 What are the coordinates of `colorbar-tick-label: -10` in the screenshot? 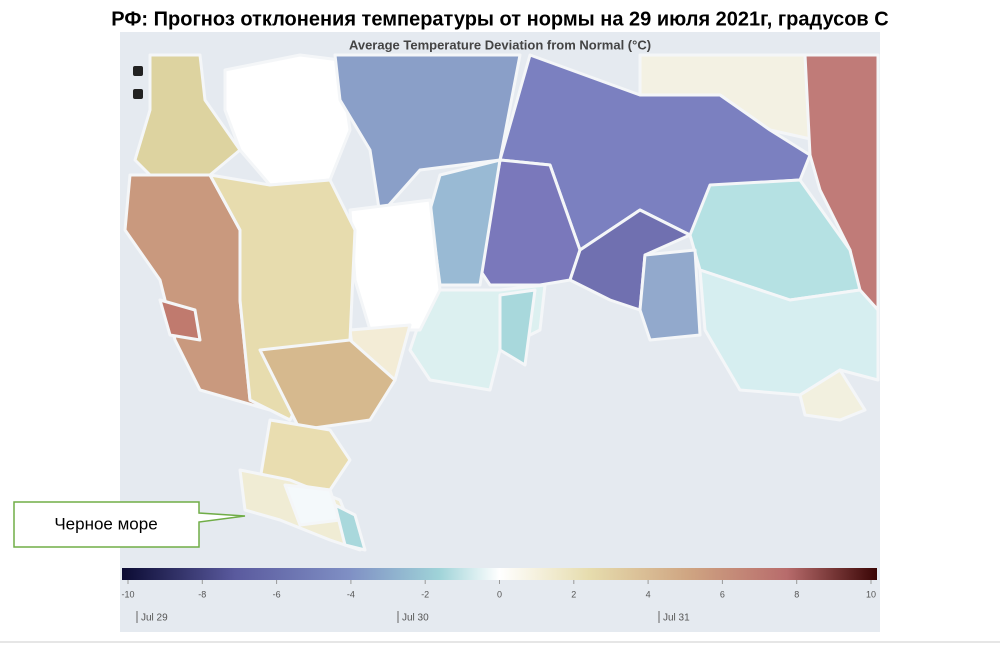 It's located at (127, 594).